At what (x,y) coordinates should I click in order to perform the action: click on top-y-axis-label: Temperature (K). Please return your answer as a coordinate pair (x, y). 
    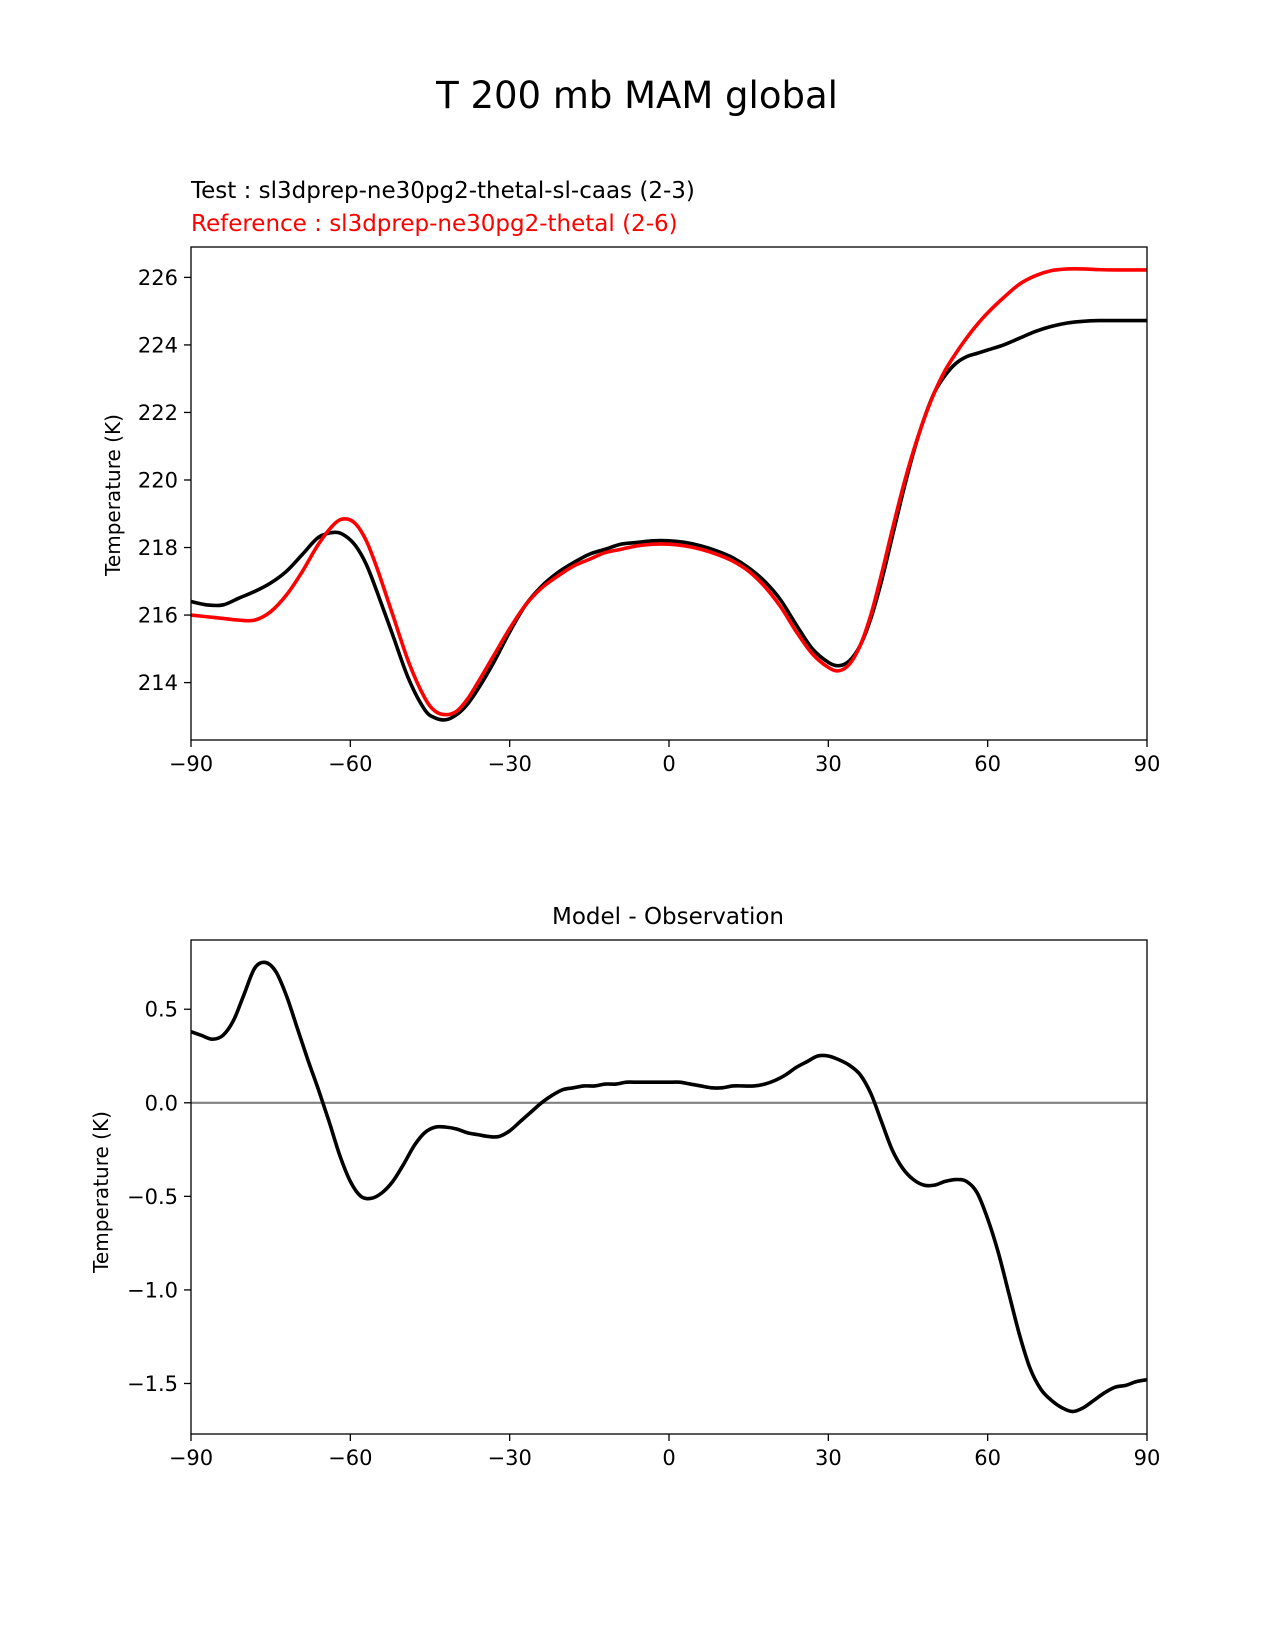
    Looking at the image, I should click on (113, 495).